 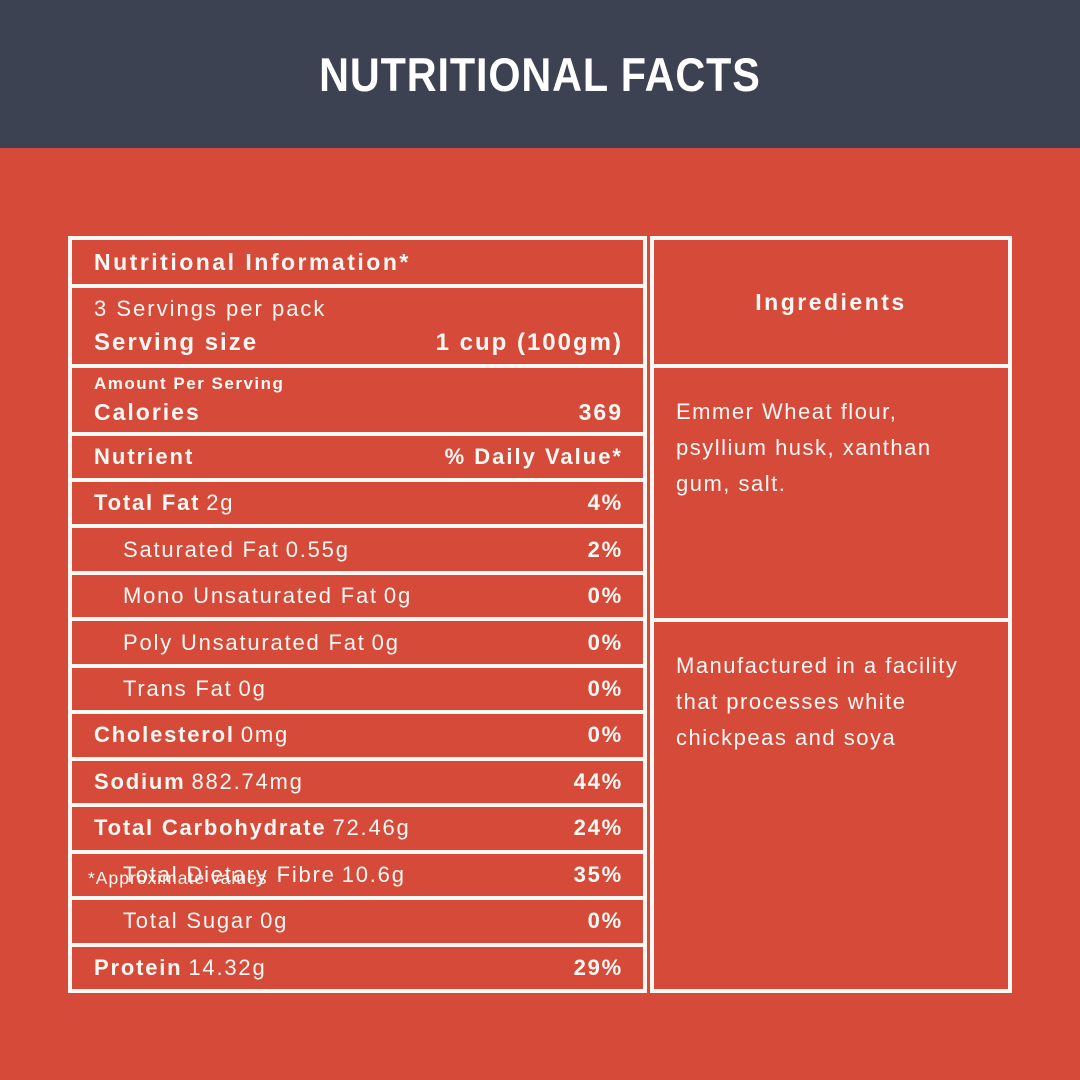 What do you see at coordinates (358, 343) in the screenshot?
I see `serving-size-line: Serving size 1 cup (100gm)` at bounding box center [358, 343].